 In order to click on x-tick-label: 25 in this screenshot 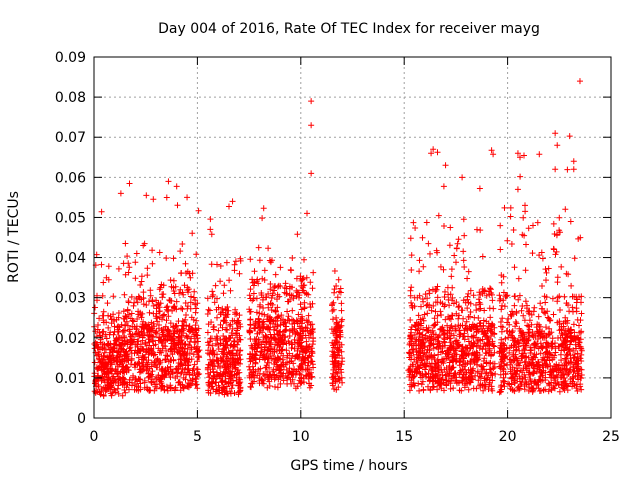, I will do `click(611, 437)`.